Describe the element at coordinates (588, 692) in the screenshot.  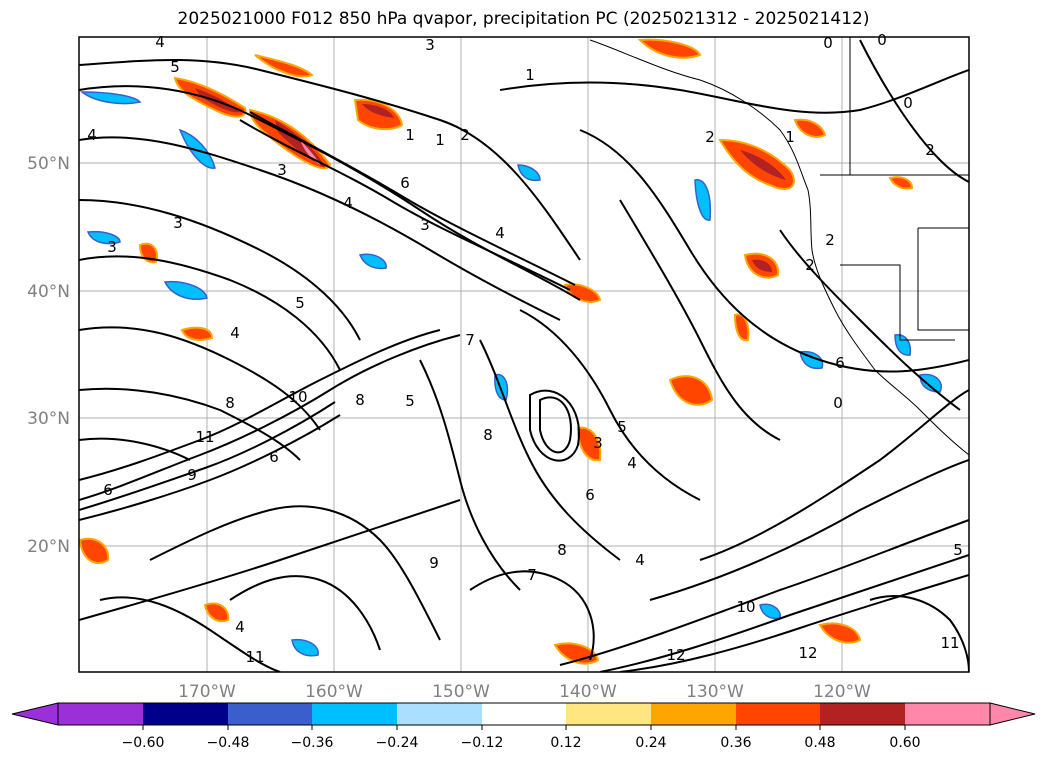
I see `longitude-label: 140°W` at that location.